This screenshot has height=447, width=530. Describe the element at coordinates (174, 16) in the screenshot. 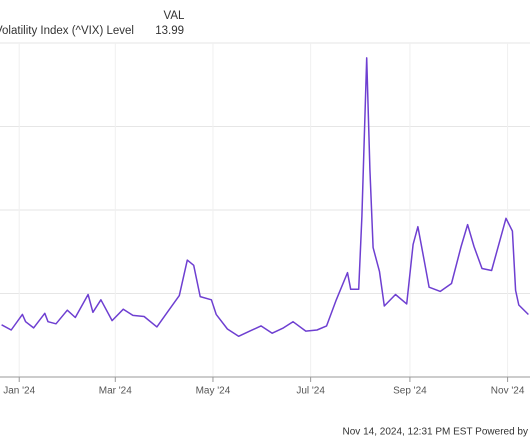

I see `value-header: VAL` at that location.